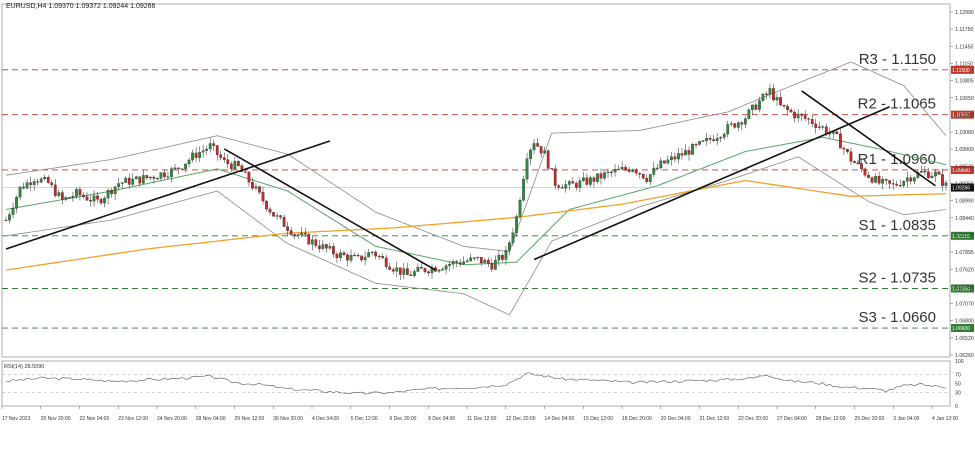 This screenshot has height=461, width=975. What do you see at coordinates (897, 59) in the screenshot?
I see `level-label: R3 - 1.1150` at bounding box center [897, 59].